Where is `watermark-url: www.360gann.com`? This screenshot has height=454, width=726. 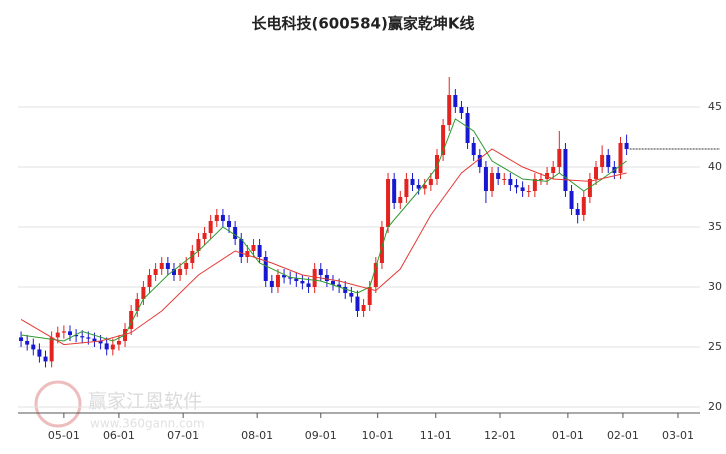
watermark-url: www.360gann.com is located at coordinates (147, 424).